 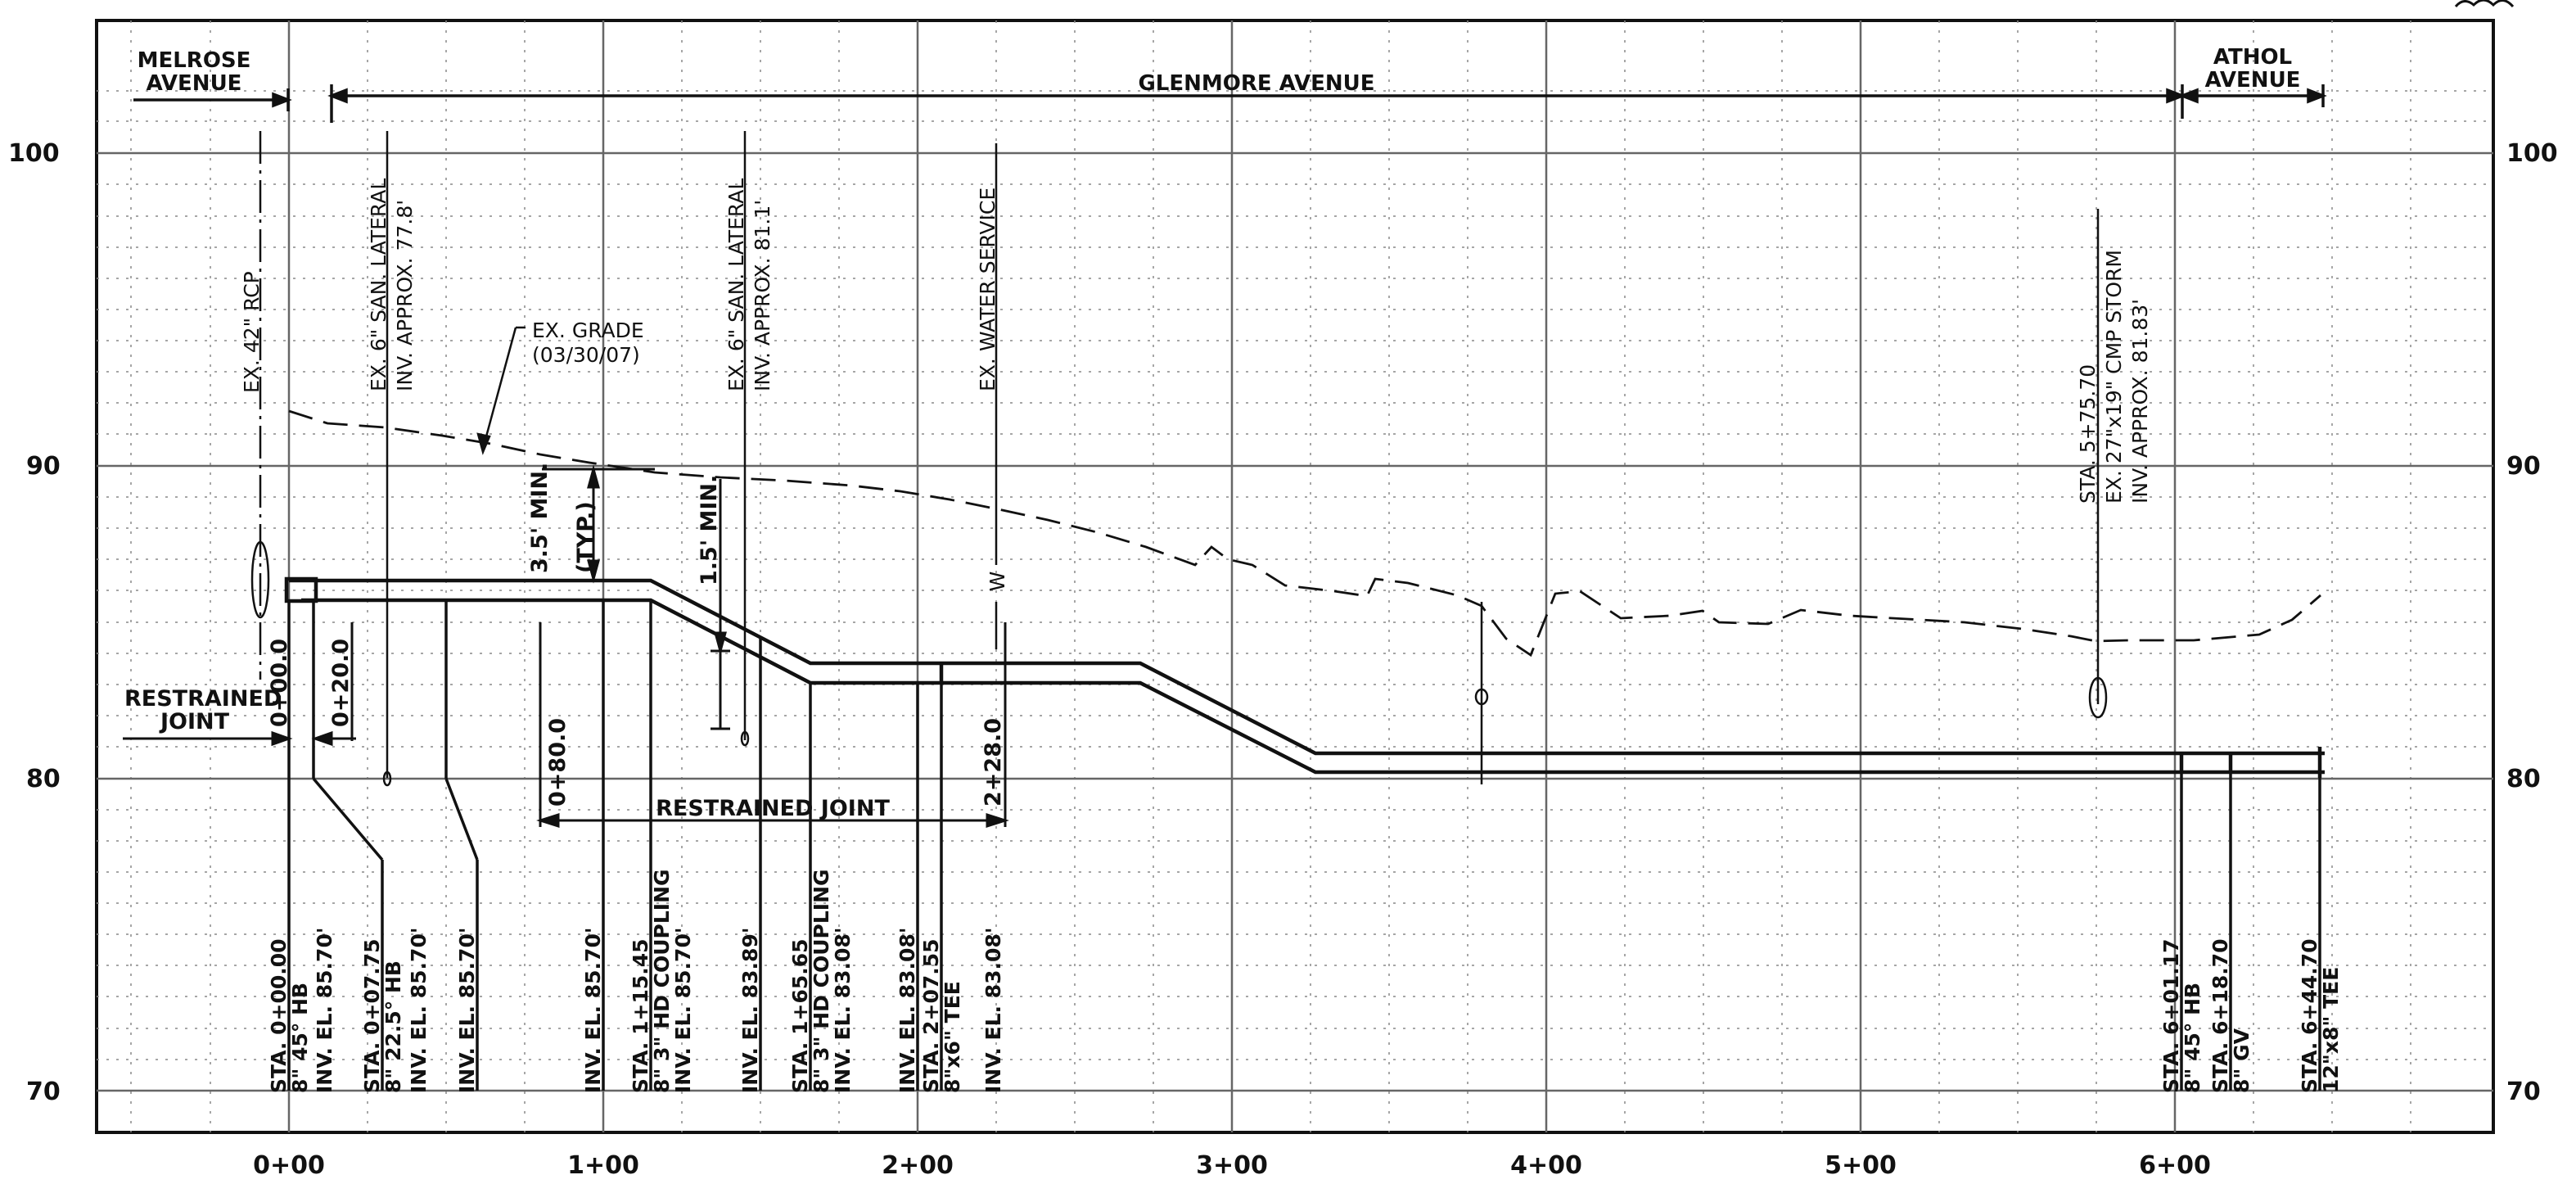 I want to click on callout-c8-l1: INV. EL. 83.89', so click(x=750, y=1011).